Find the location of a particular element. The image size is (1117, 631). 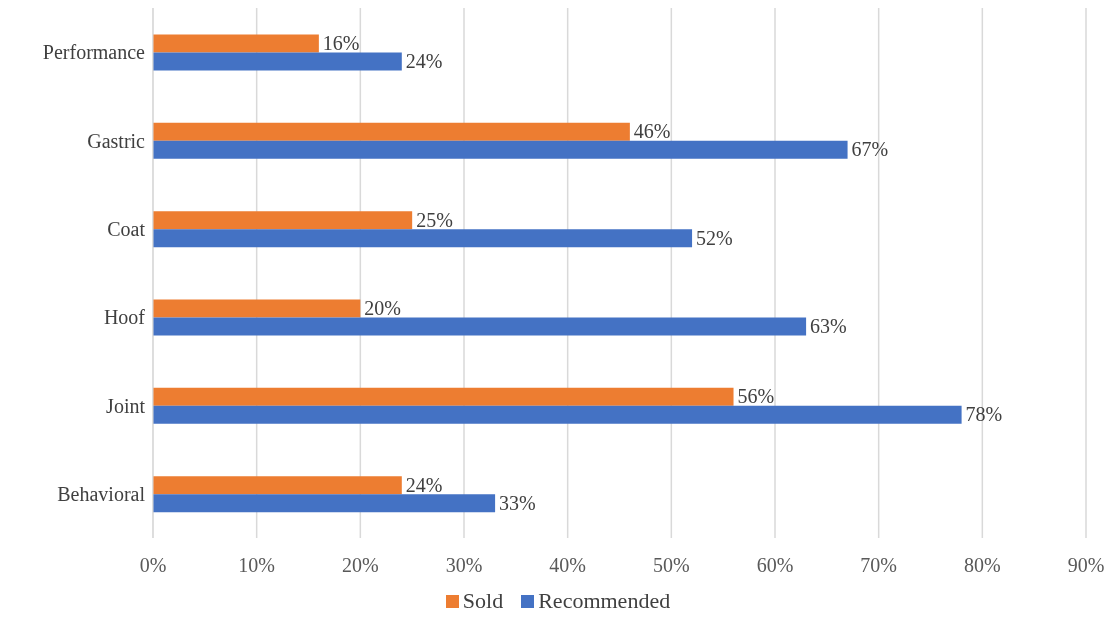

x-tick-label: 50% is located at coordinates (671, 565).